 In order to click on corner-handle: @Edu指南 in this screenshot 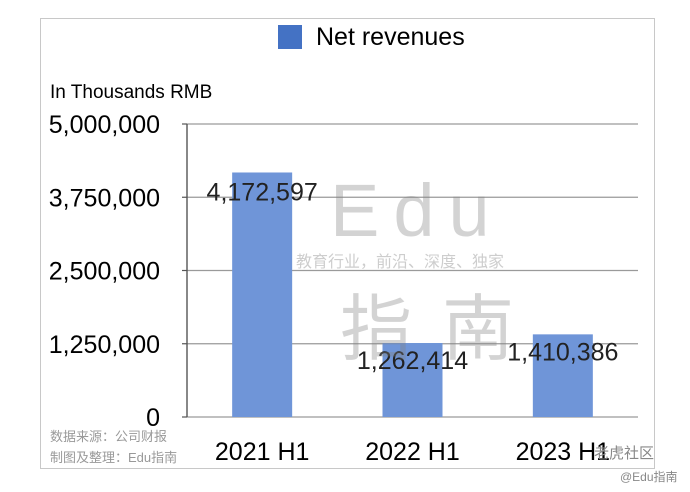, I will do `click(649, 477)`.